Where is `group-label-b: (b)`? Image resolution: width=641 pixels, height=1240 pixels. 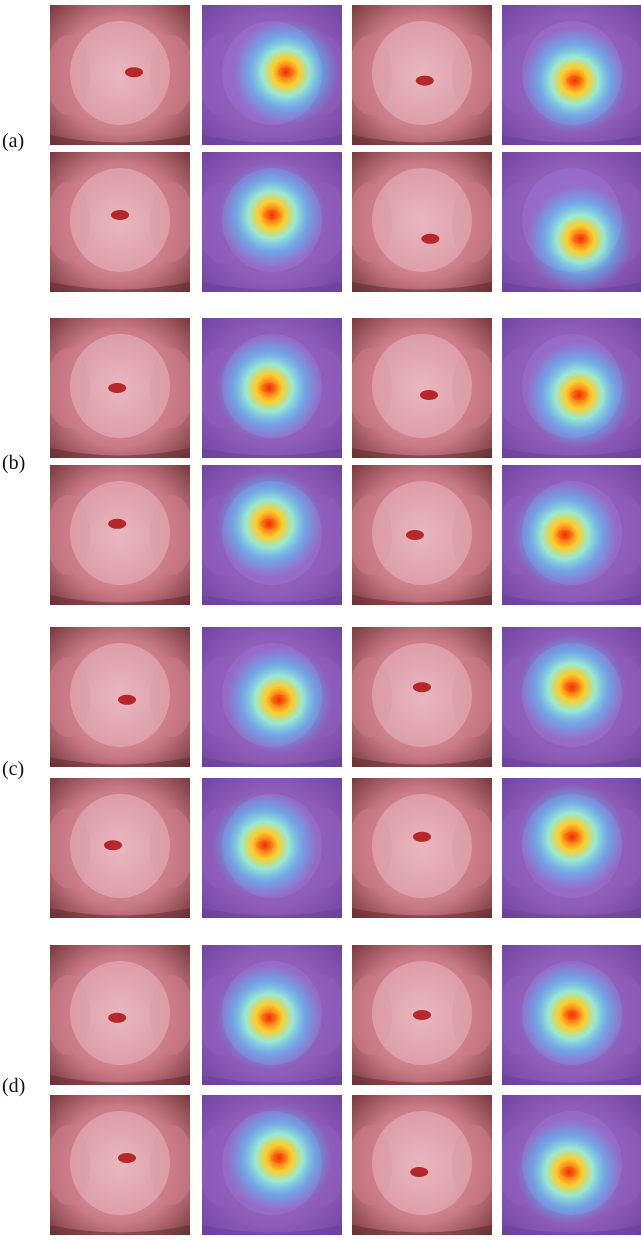
group-label-b: (b) is located at coordinates (14, 463).